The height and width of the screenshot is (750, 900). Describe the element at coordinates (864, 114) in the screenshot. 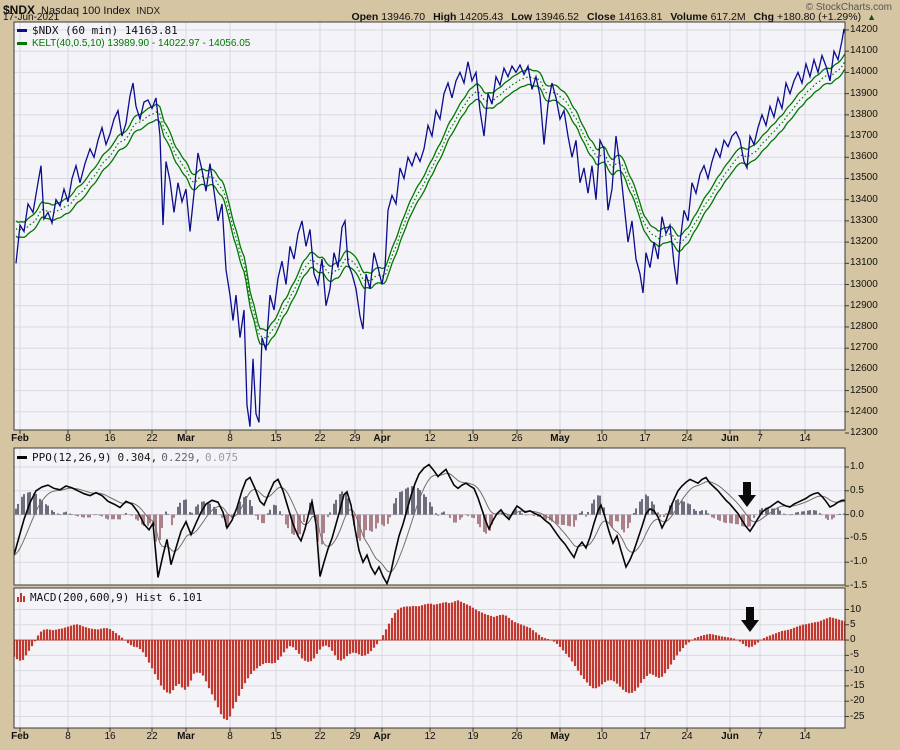

I see `price-ytick-label: 13800` at that location.